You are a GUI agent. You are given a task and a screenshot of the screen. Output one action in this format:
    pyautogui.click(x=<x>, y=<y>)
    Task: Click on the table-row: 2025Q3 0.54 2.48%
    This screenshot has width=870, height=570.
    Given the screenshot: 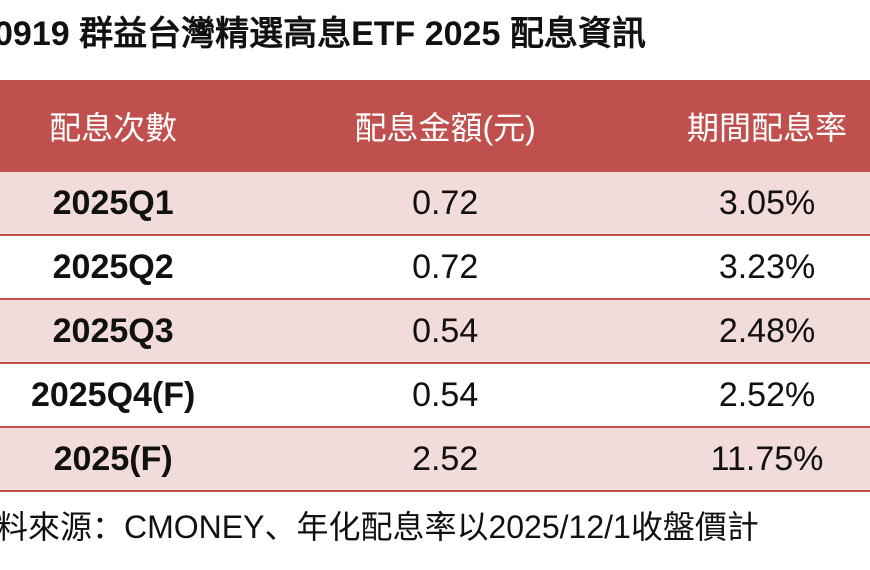 What is the action you would take?
    pyautogui.click(x=435, y=331)
    